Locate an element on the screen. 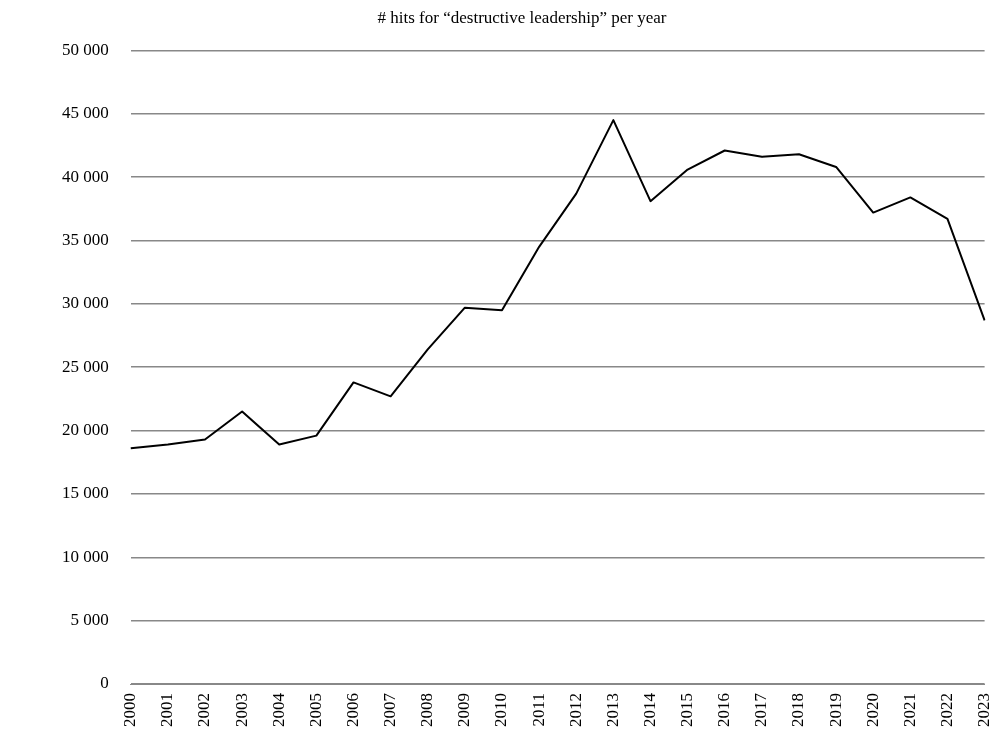 Image resolution: width=1008 pixels, height=734 pixels. x-tick-label: 2017 is located at coordinates (761, 709).